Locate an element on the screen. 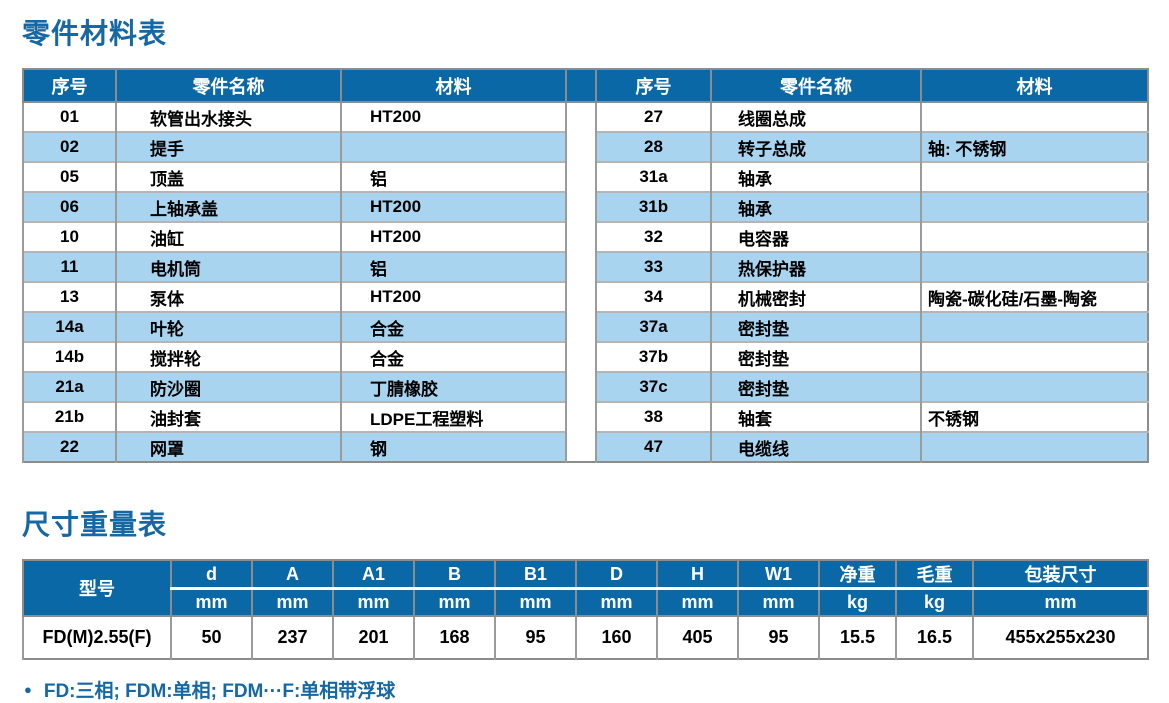 The width and height of the screenshot is (1169, 703). parts-table-row: 02 提手 28 转子总成 轴: 不锈钢 is located at coordinates (585, 146).